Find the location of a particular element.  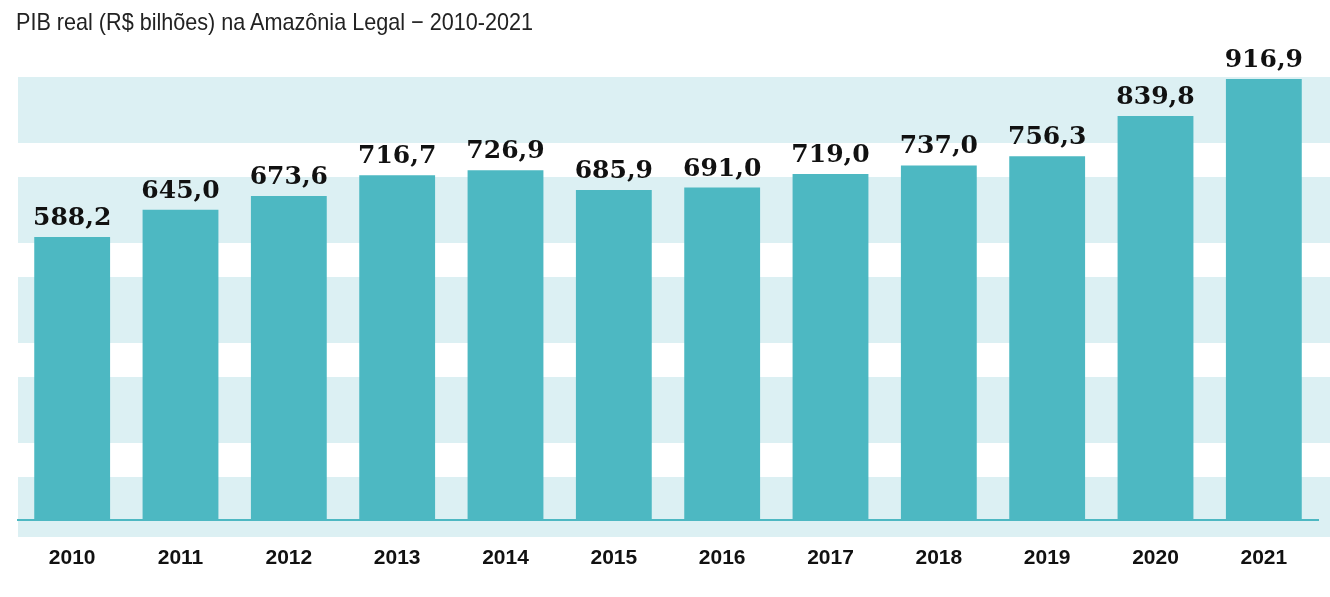

x-tick-label: 2012 is located at coordinates (289, 557).